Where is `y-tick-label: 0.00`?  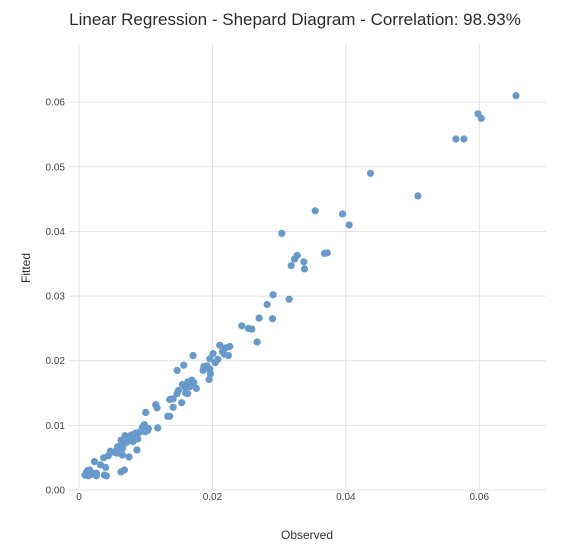 y-tick-label: 0.00 is located at coordinates (56, 491).